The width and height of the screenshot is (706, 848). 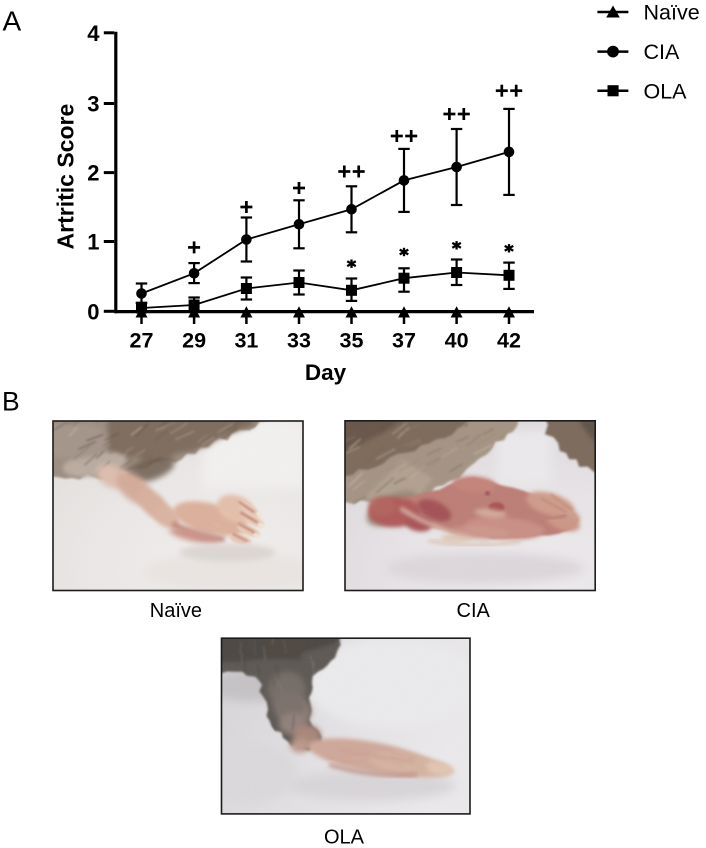 What do you see at coordinates (352, 341) in the screenshot?
I see `svg-text: 35` at bounding box center [352, 341].